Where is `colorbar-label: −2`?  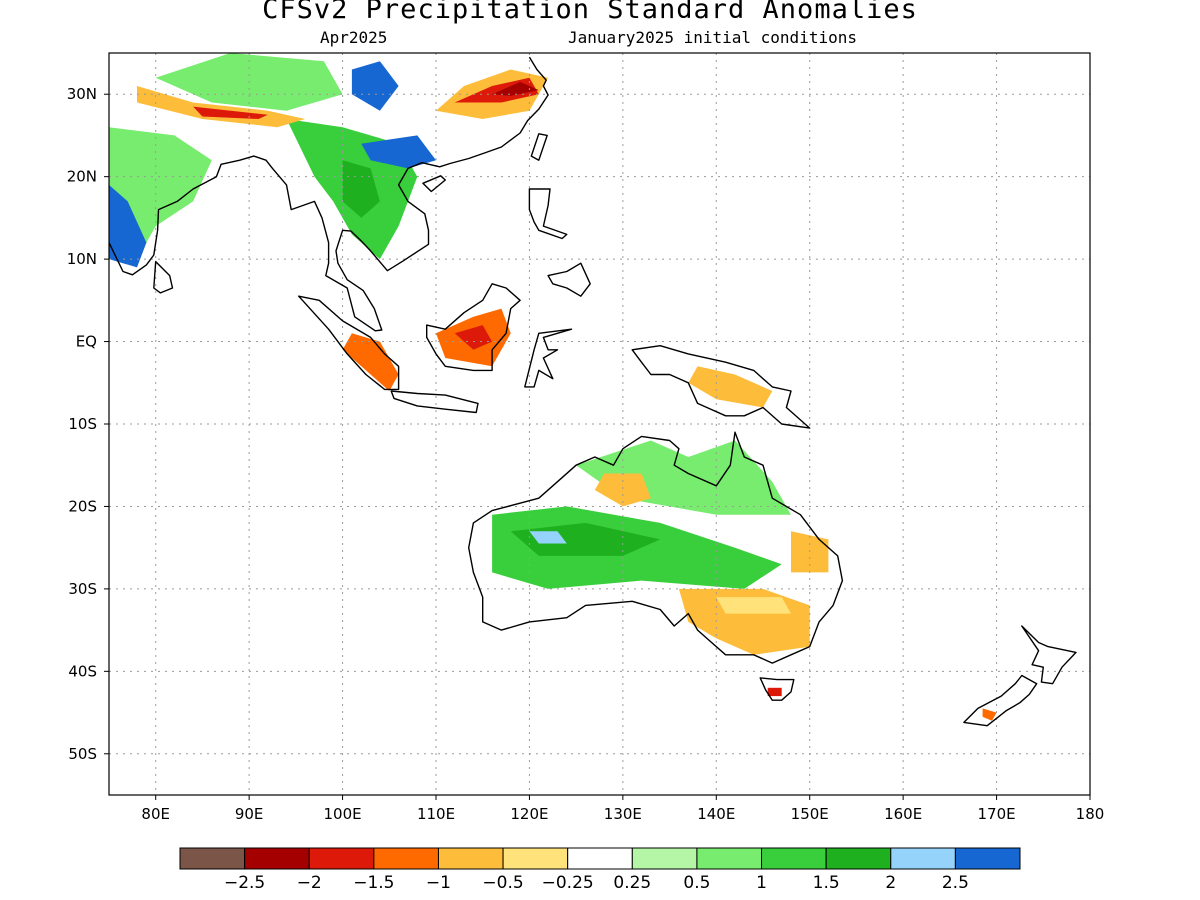
colorbar-label: −2 is located at coordinates (309, 883).